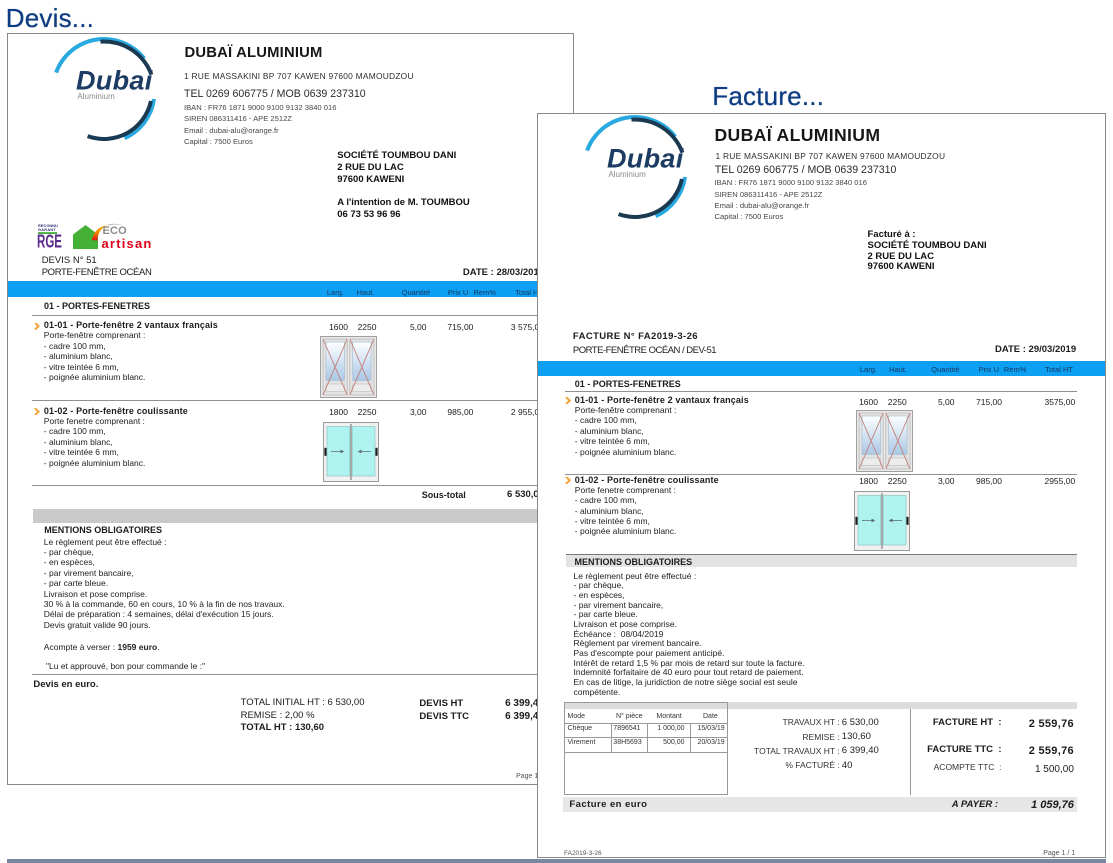 This screenshot has height=863, width=1113. I want to click on svg-text: RGE, so click(49, 241).